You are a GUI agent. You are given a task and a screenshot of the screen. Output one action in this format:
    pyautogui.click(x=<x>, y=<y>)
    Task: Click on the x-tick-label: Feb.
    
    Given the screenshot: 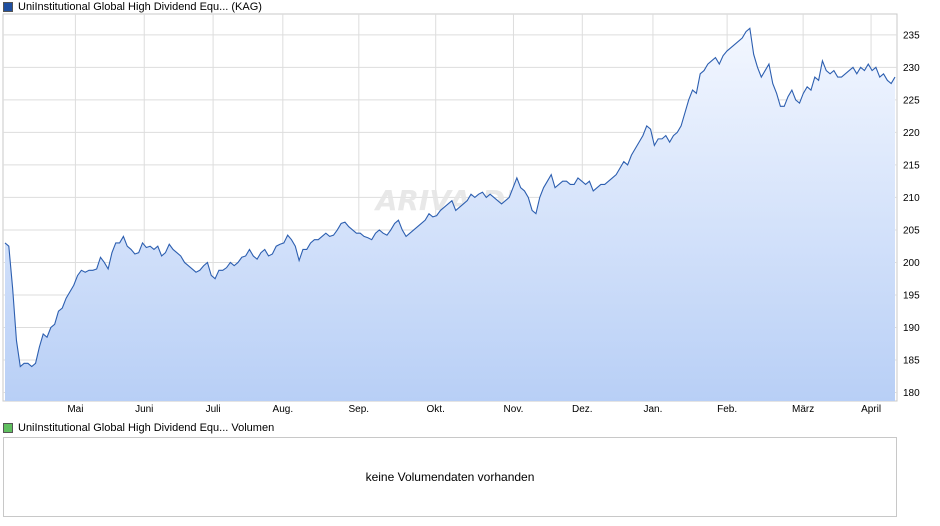 What is the action you would take?
    pyautogui.click(x=727, y=409)
    